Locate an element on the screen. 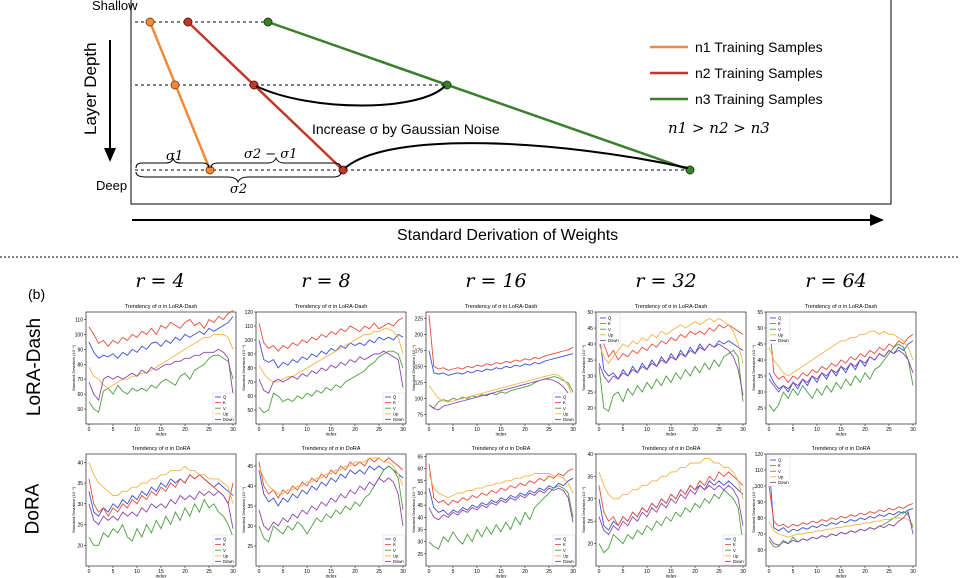  noise-curve-mid is located at coordinates (350, 96).